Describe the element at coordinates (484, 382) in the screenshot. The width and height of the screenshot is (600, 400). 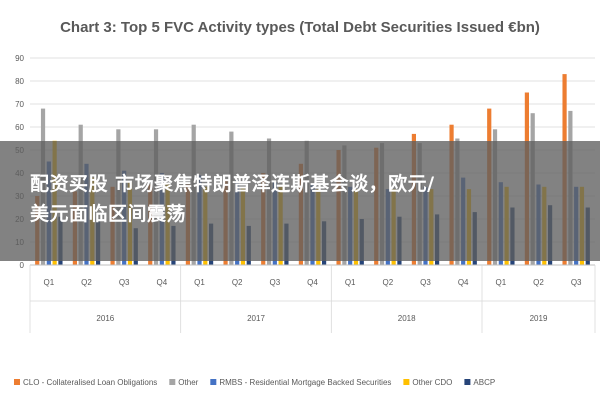
I see `legend-label: ABCP` at that location.